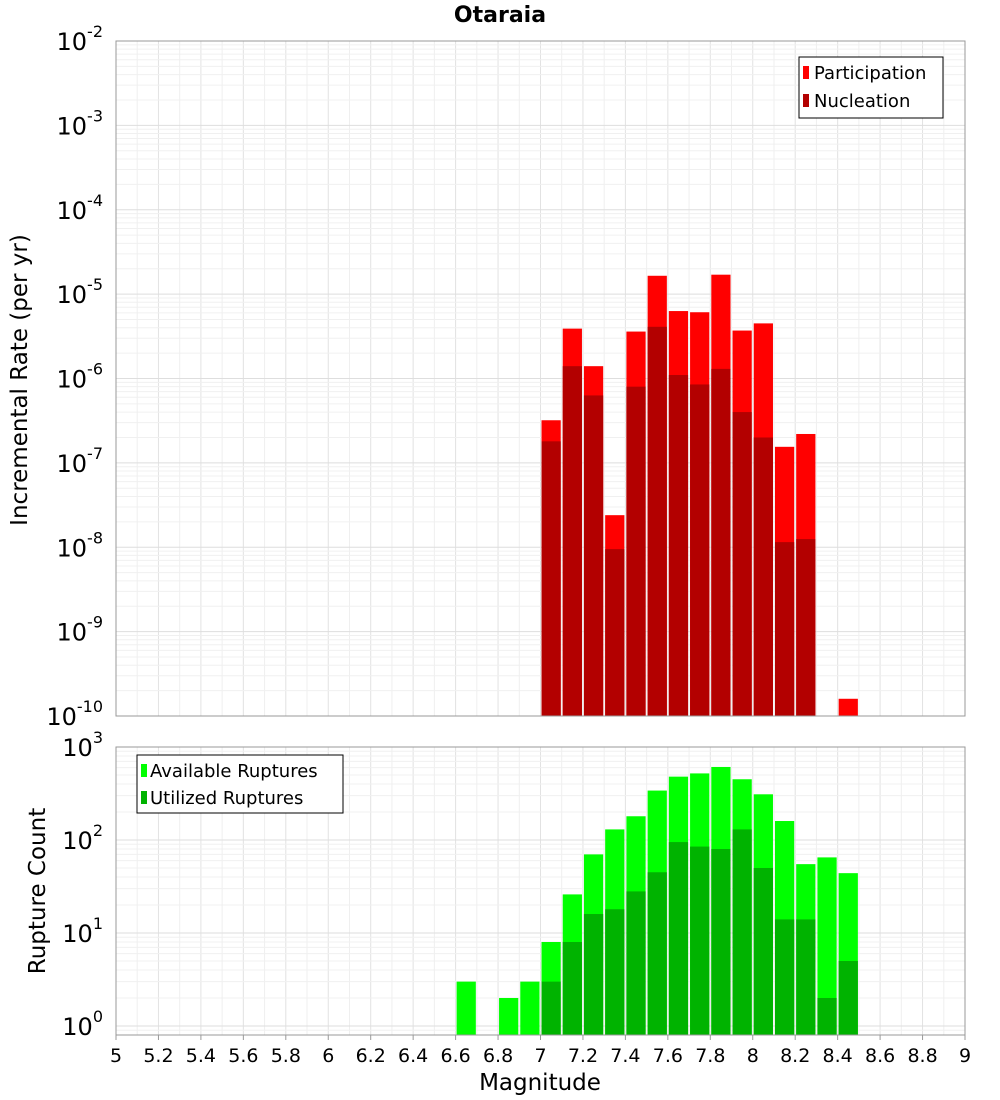 This screenshot has width=1000, height=1100. I want to click on x-tick-label: 5.6, so click(243, 1056).